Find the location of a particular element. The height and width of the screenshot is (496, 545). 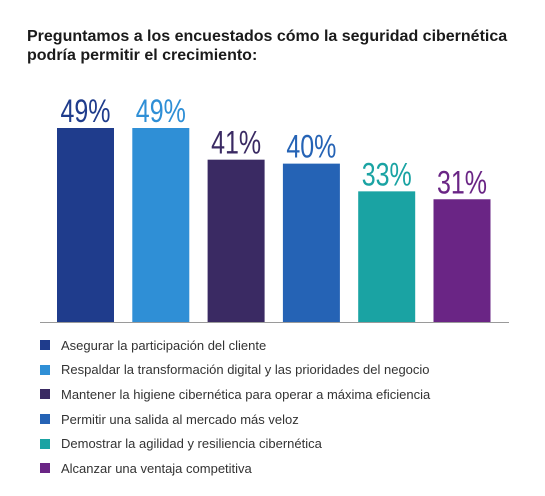

data-label: 41% is located at coordinates (236, 143).